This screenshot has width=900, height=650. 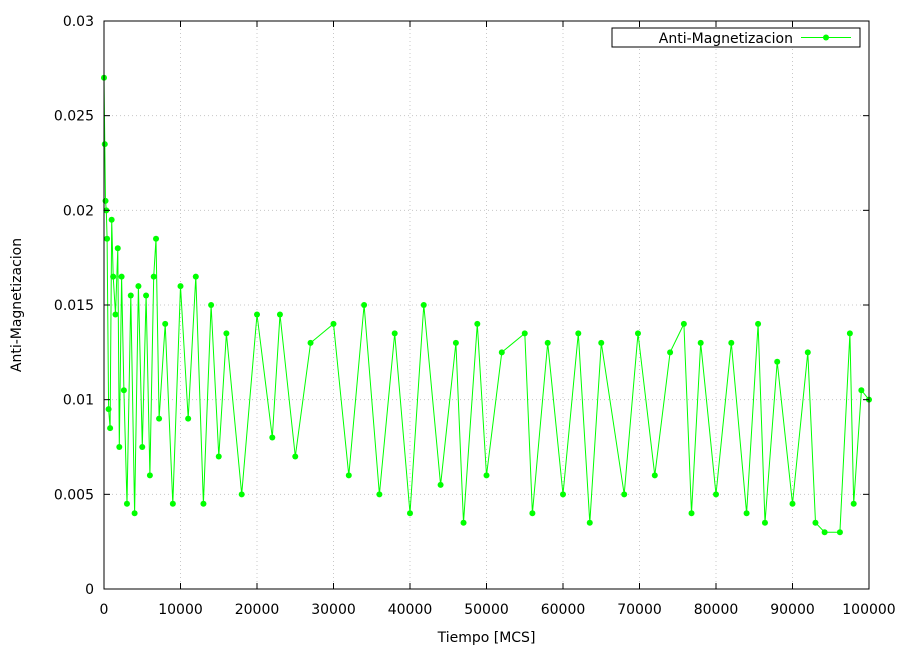 What do you see at coordinates (74, 495) in the screenshot?
I see `y-tick-label-1: 0.005` at bounding box center [74, 495].